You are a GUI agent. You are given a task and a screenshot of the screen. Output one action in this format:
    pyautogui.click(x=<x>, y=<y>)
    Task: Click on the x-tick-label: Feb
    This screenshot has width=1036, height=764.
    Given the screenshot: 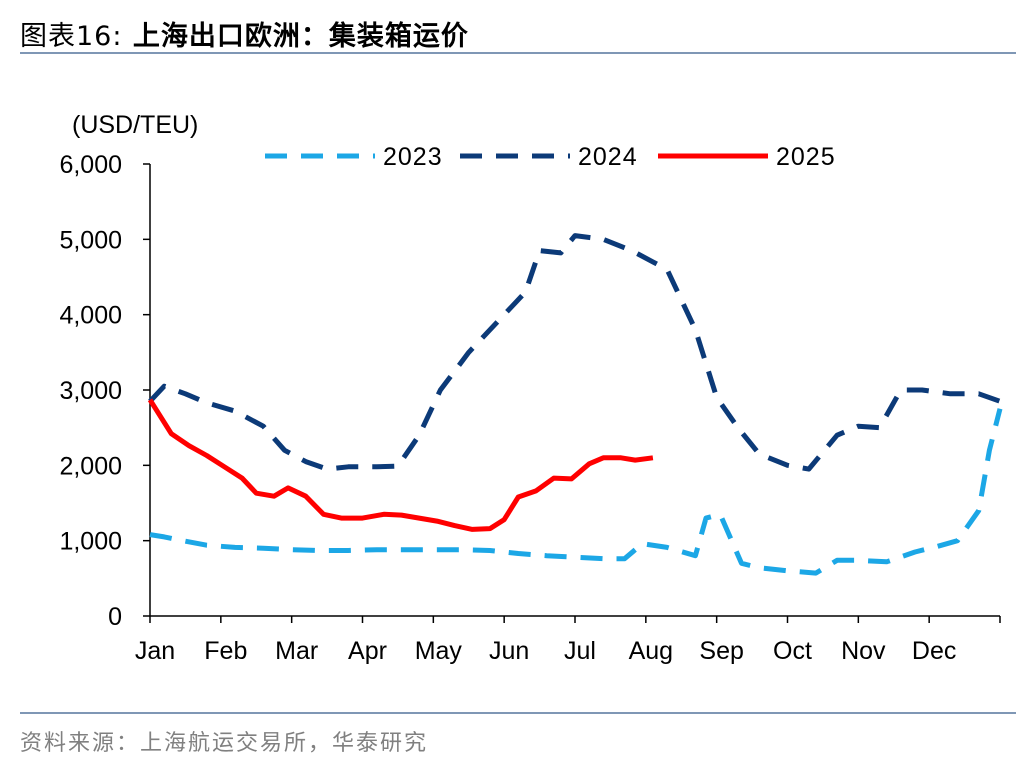 What is the action you would take?
    pyautogui.click(x=225, y=651)
    